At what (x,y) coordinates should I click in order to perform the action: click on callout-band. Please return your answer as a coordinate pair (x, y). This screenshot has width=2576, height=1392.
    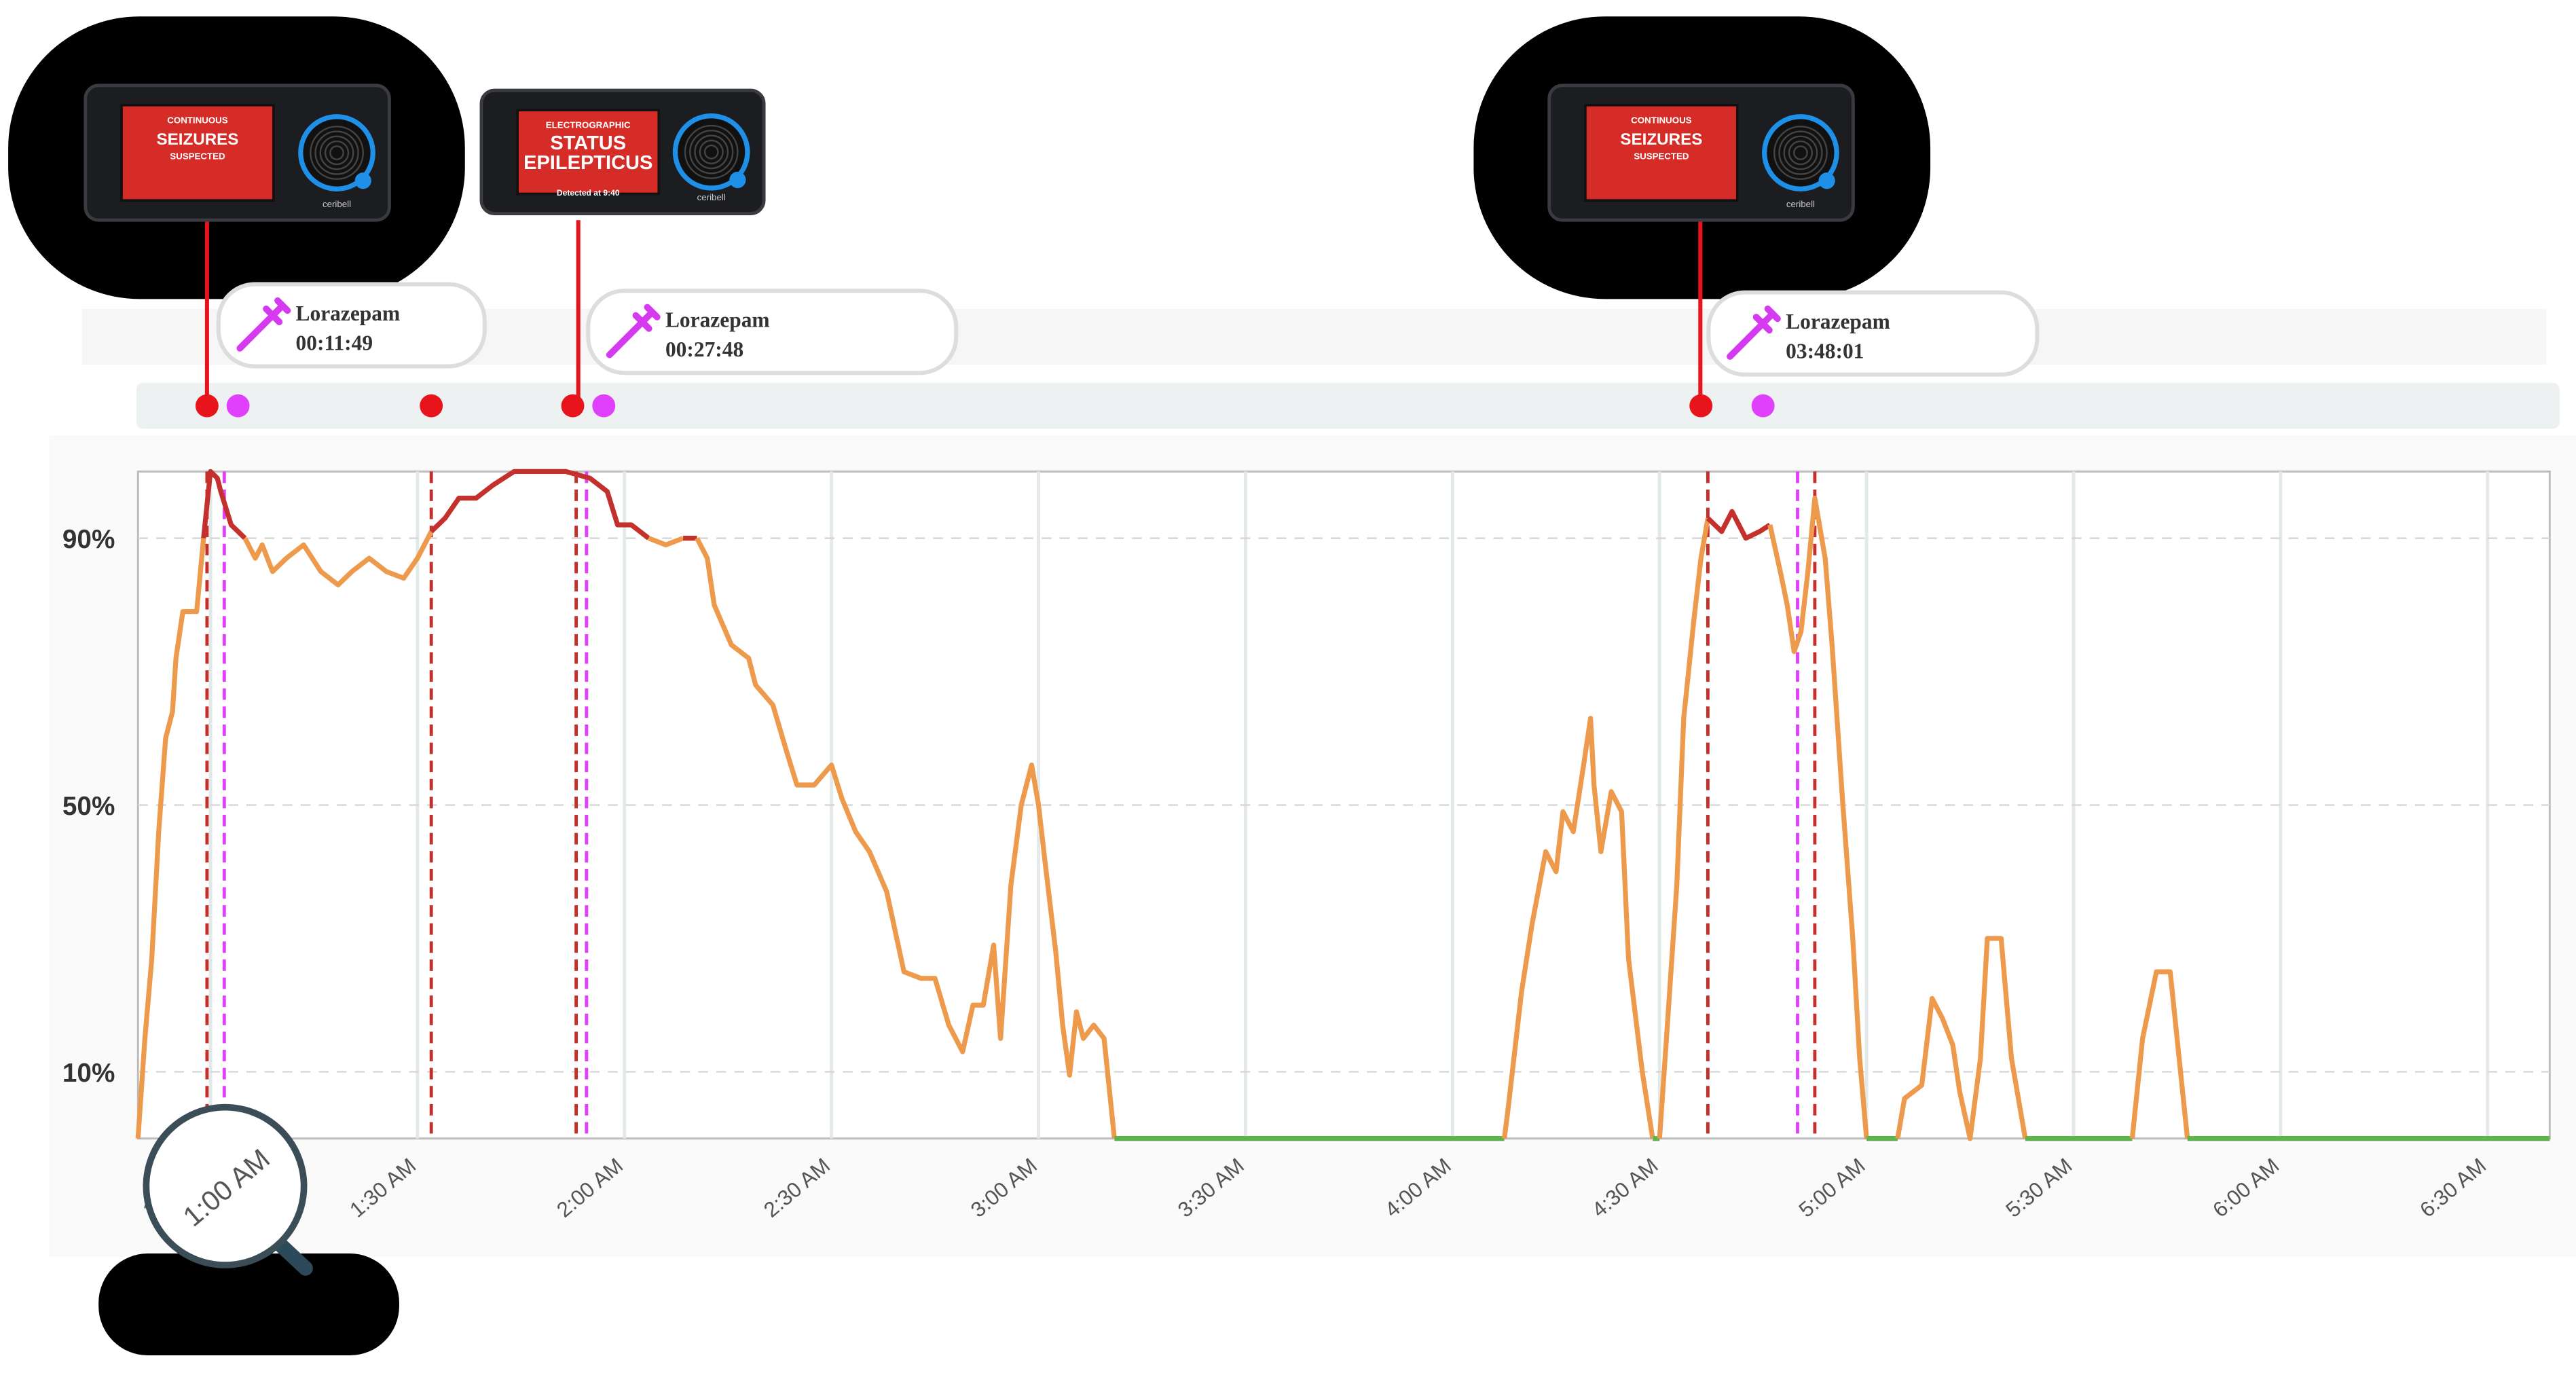
    Looking at the image, I should click on (1314, 336).